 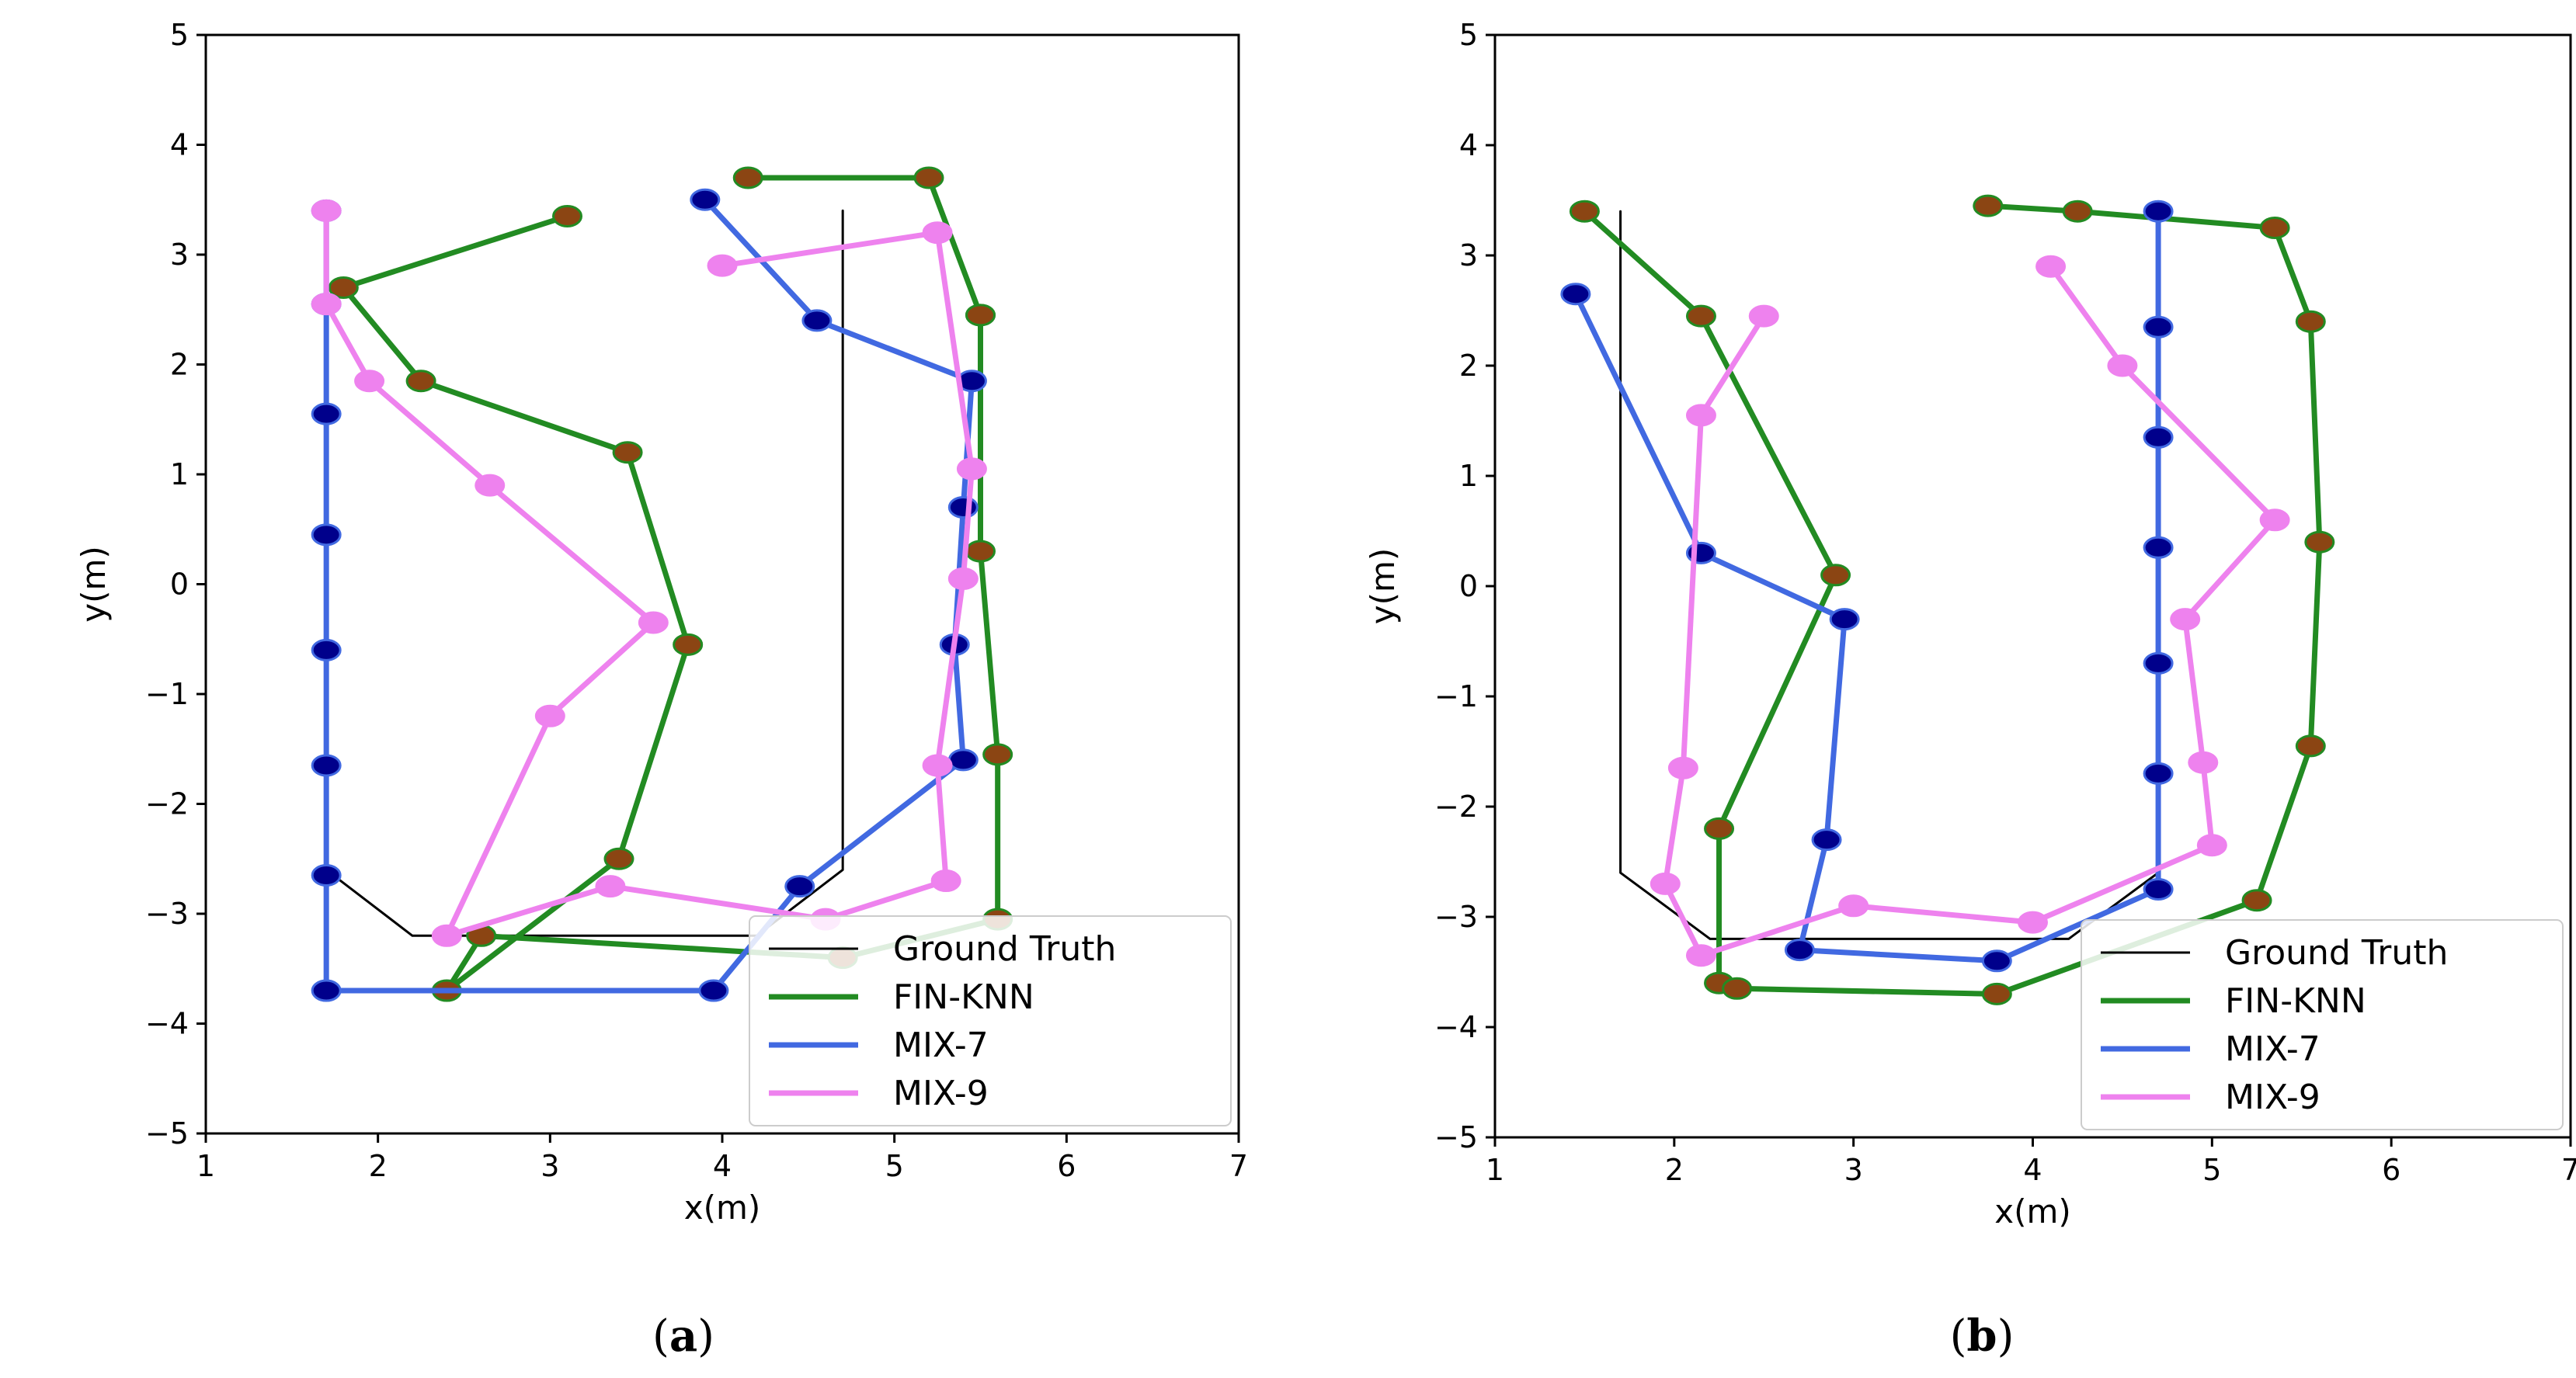 I want to click on y-tick-label: −1, so click(x=167, y=694).